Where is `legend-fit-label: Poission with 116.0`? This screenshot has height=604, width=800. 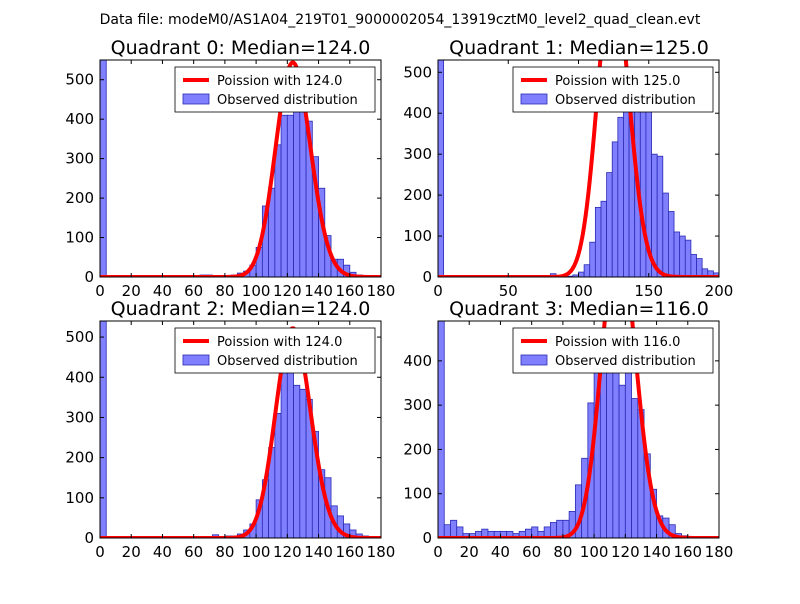
legend-fit-label: Poission with 116.0 is located at coordinates (617, 342).